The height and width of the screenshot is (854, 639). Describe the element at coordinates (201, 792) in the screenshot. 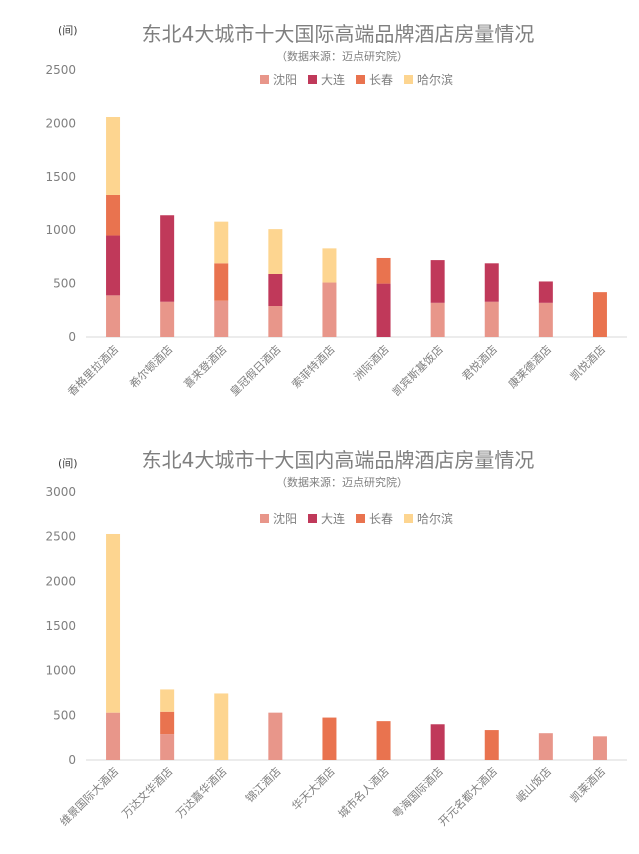

I see `x-category-label: 万达嘉华酒店` at that location.